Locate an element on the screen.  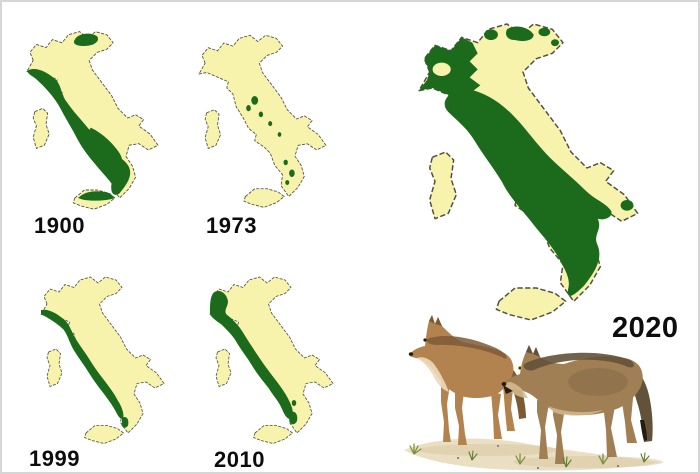
italy-map-1999 is located at coordinates (102, 360).